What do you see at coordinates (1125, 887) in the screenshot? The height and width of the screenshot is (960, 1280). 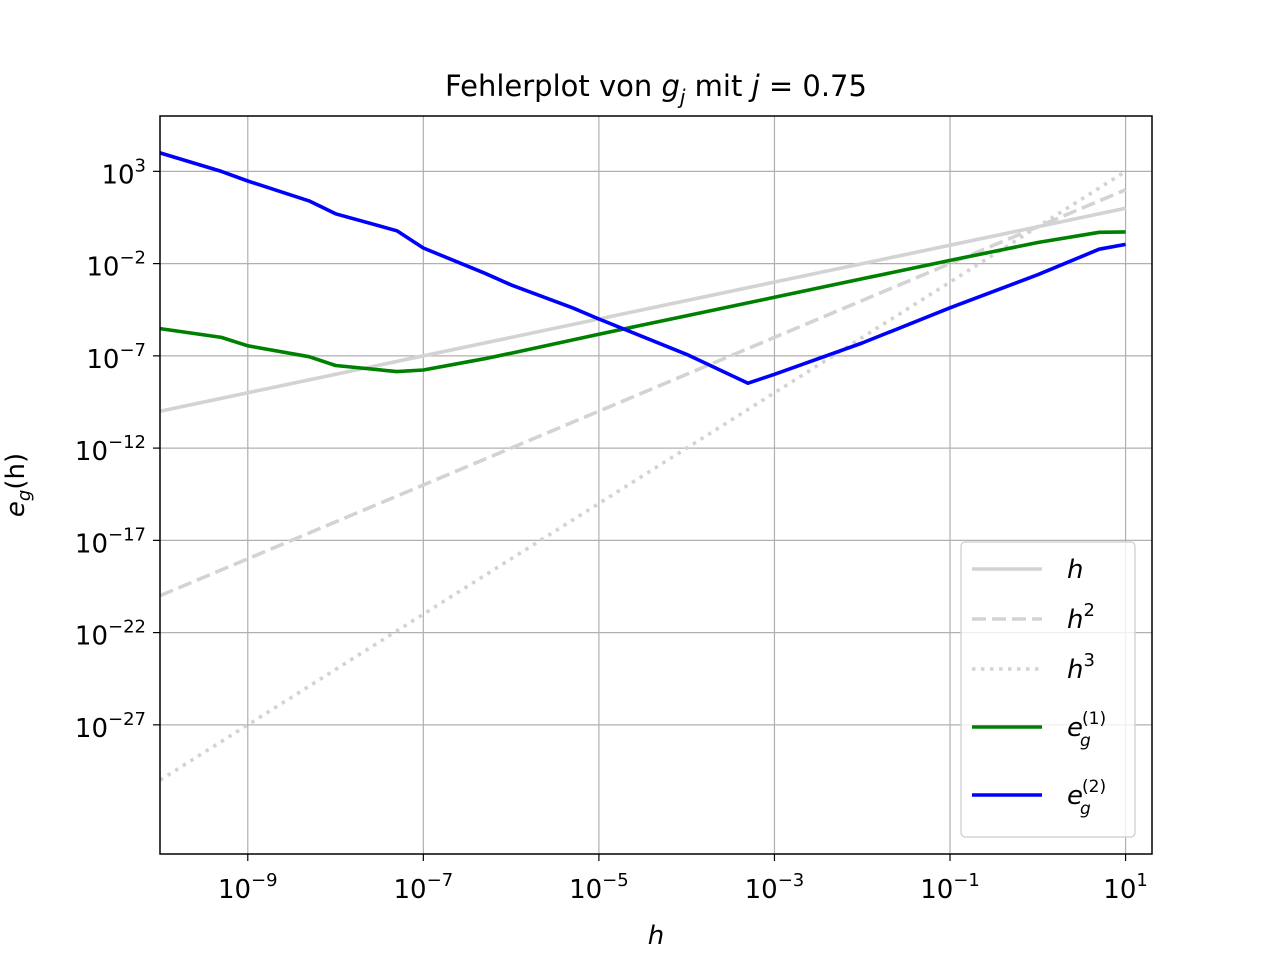 I see `x-tick-label: 10¹` at bounding box center [1125, 887].